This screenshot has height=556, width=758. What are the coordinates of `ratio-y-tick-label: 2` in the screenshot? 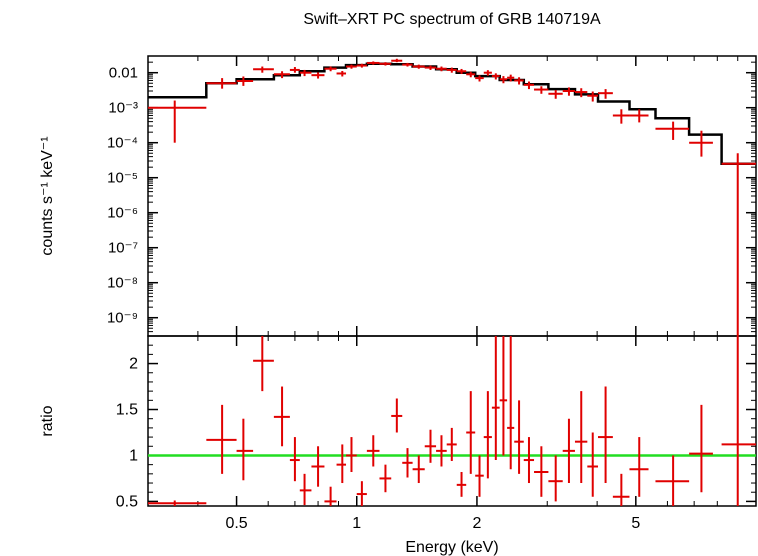 It's located at (133, 364).